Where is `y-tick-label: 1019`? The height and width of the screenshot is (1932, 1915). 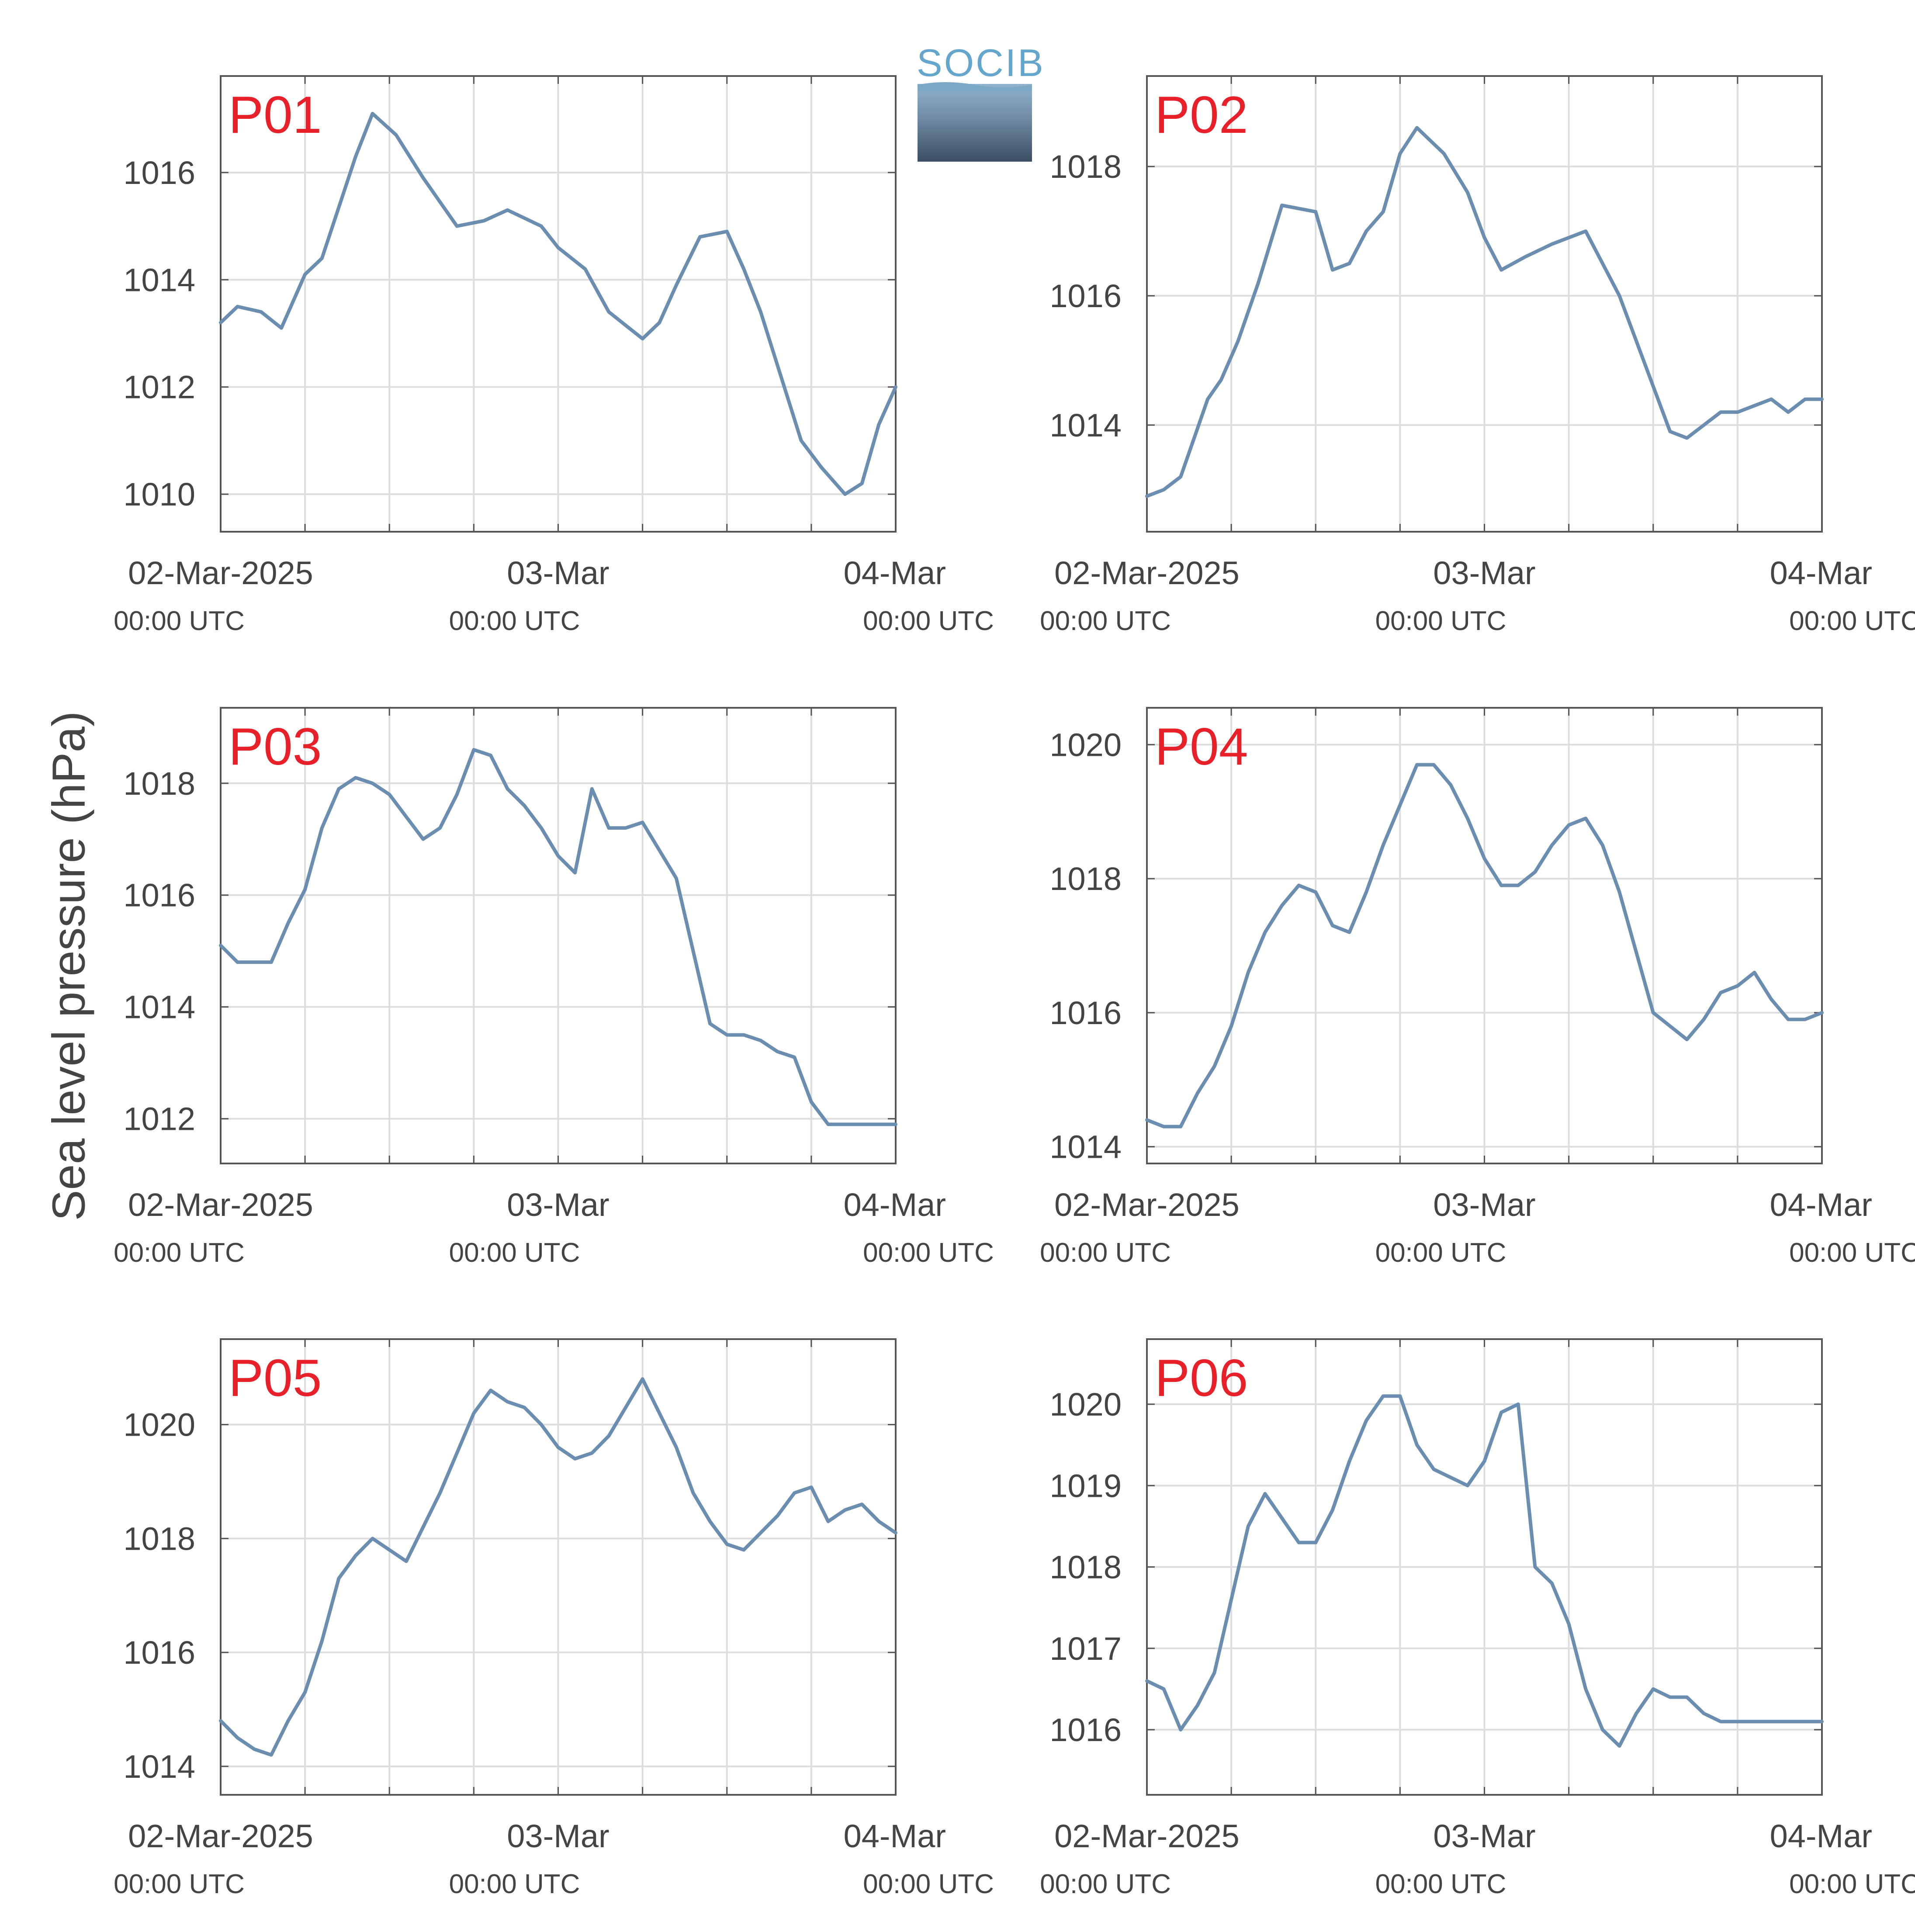
y-tick-label: 1019 is located at coordinates (1085, 1486).